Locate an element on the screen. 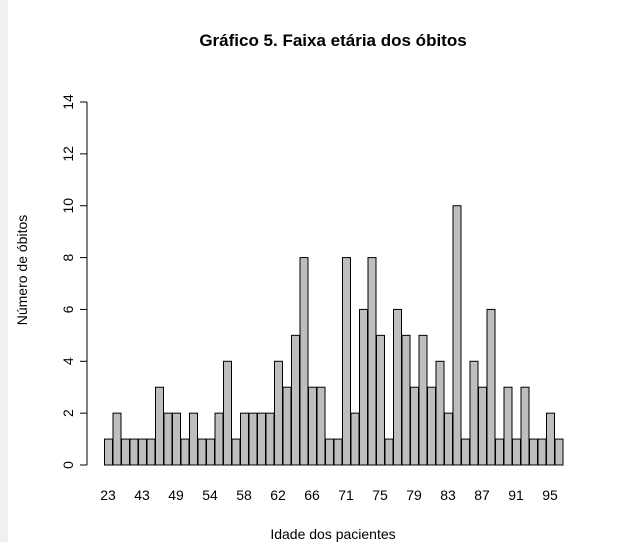  x-tick-label: 49 is located at coordinates (176, 495).